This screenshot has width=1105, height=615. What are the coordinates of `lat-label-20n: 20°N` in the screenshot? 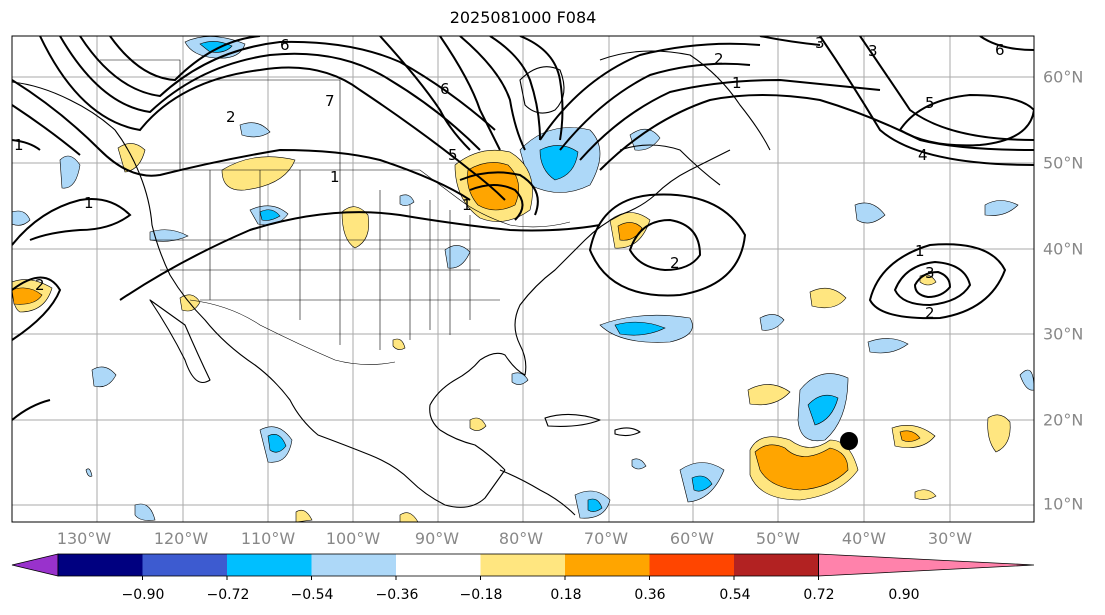 It's located at (1063, 420).